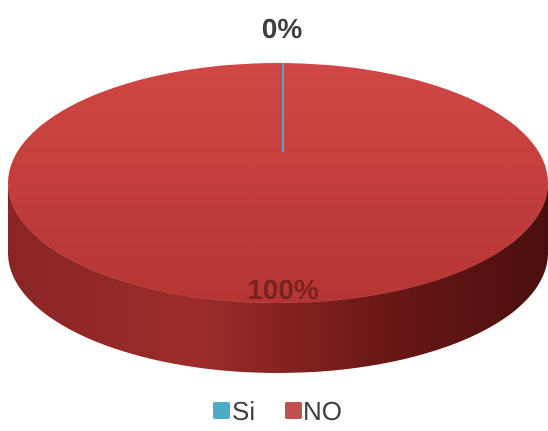  Describe the element at coordinates (243, 411) in the screenshot. I see `legend-label-si: Si` at that location.